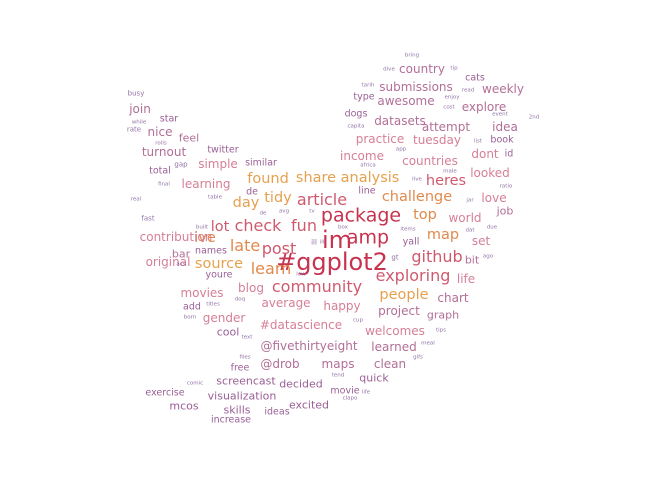 The image size is (672, 480). Describe the element at coordinates (245, 245) in the screenshot. I see `cloud-word: late` at that location.